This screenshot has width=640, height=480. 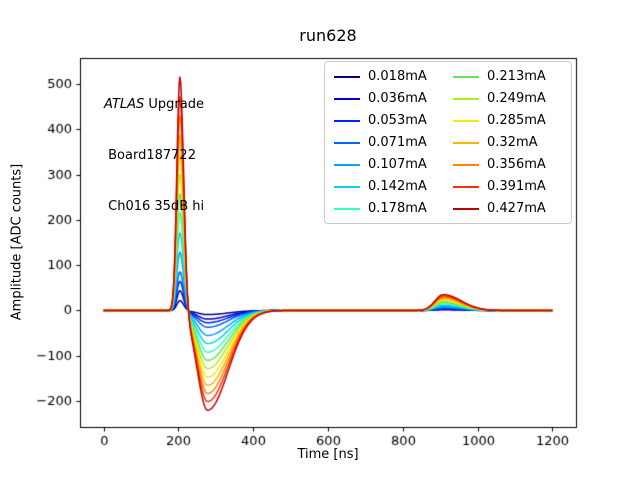 I want to click on x-axis-label: Time [ns], so click(x=328, y=454).